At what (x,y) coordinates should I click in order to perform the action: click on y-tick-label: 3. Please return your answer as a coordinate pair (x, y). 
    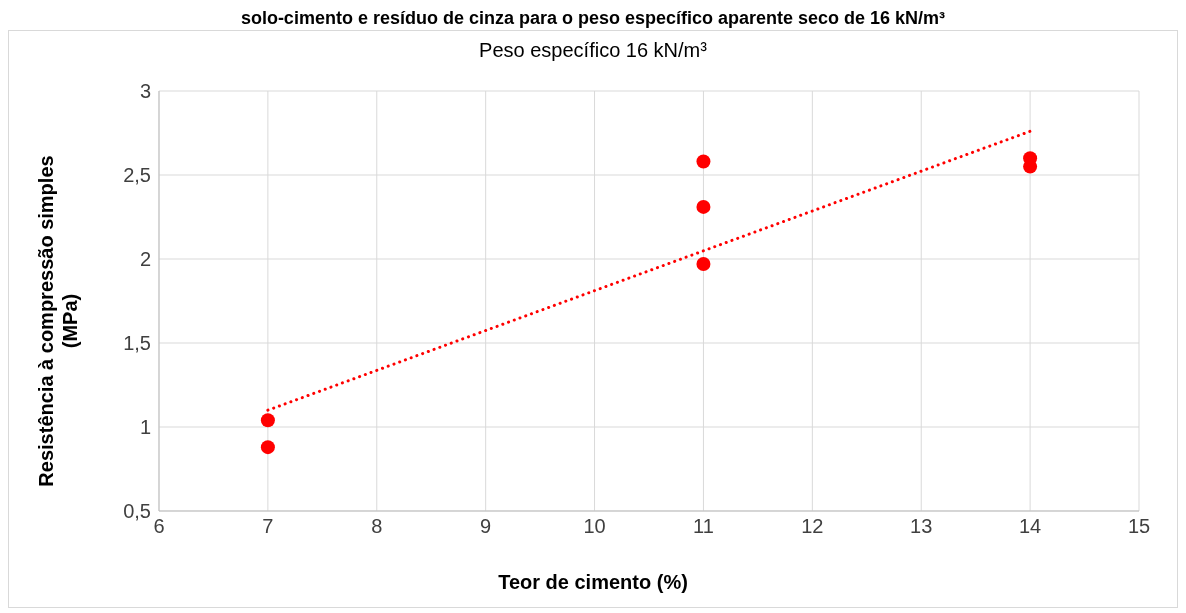
    Looking at the image, I should click on (145, 91).